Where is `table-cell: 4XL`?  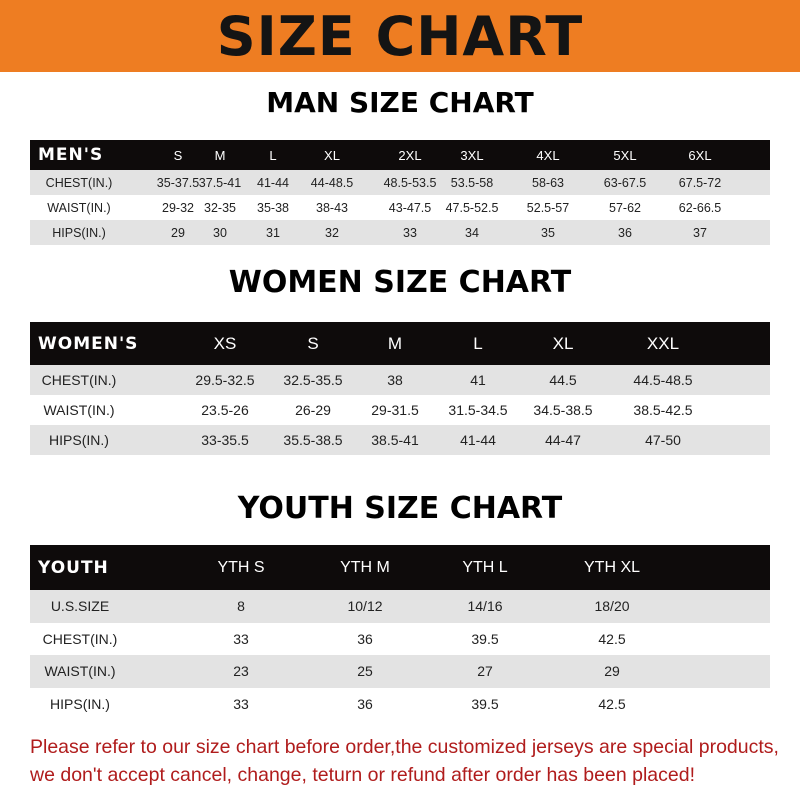
table-cell: 4XL is located at coordinates (548, 155).